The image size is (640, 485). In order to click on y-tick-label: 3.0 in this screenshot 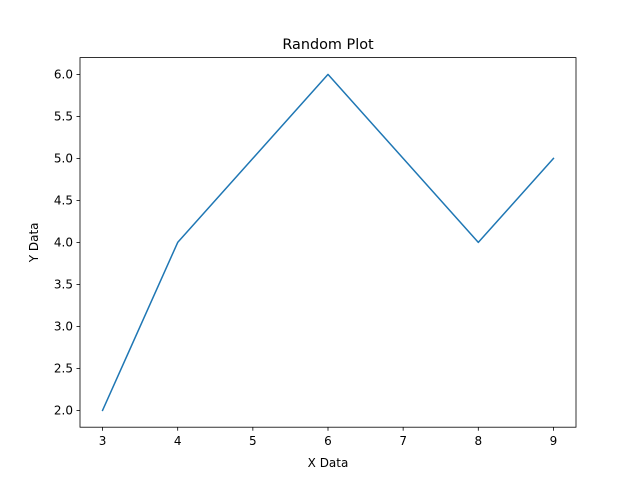, I will do `click(63, 327)`.